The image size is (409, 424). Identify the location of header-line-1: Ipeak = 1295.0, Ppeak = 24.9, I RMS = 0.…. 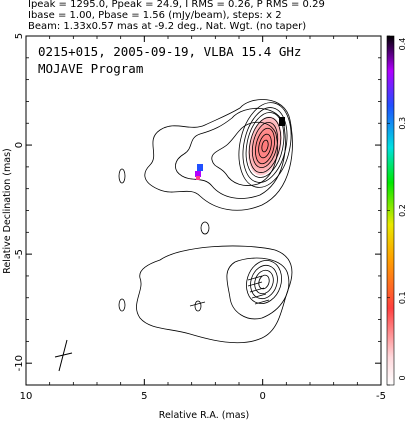
(176, 5).